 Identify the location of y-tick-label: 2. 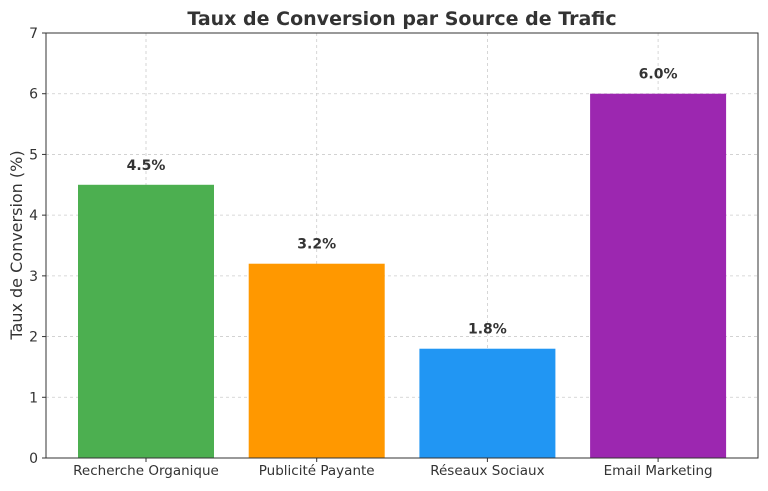
(33, 338).